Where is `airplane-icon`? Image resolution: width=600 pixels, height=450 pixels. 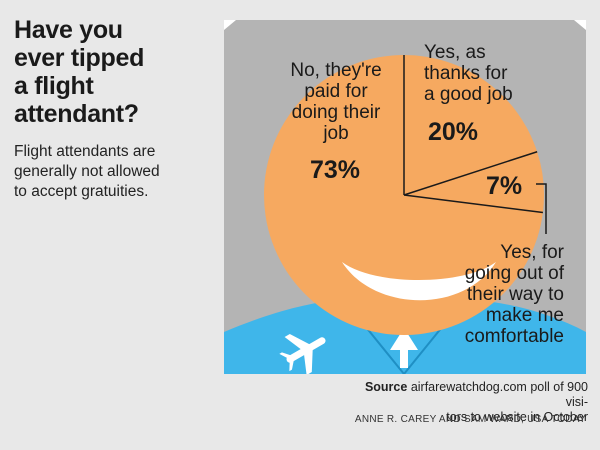
airplane-icon is located at coordinates (302, 354).